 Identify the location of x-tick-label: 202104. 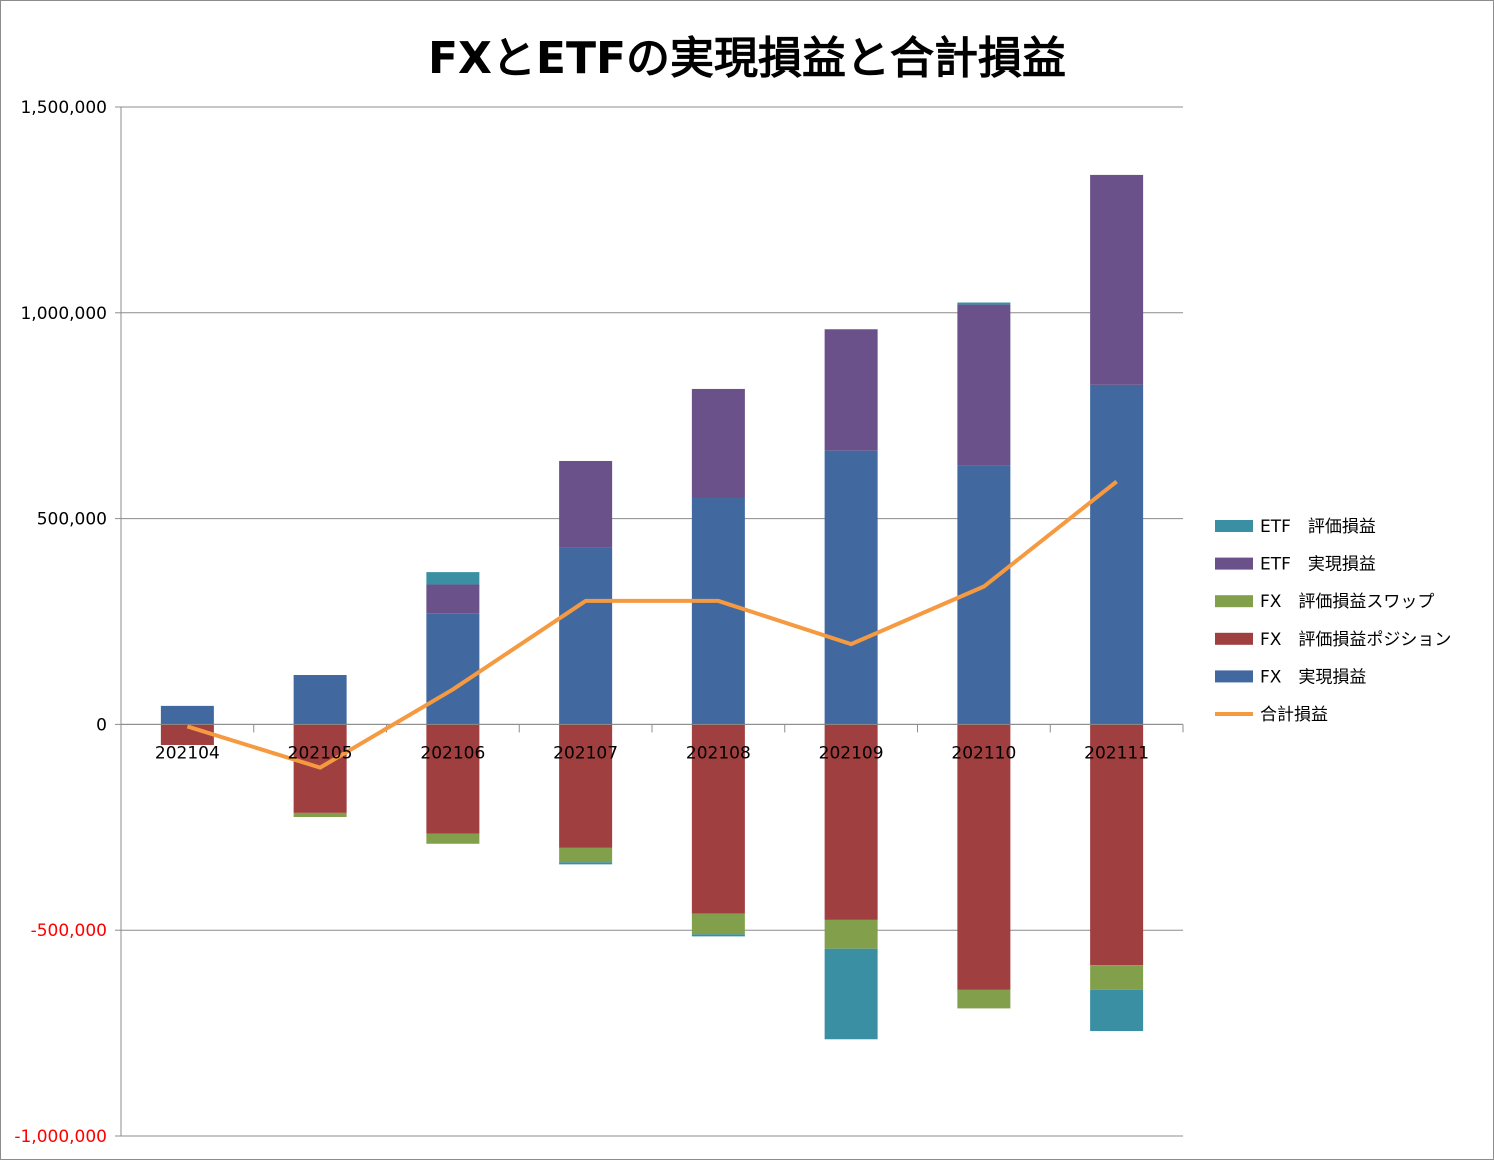
(187, 753).